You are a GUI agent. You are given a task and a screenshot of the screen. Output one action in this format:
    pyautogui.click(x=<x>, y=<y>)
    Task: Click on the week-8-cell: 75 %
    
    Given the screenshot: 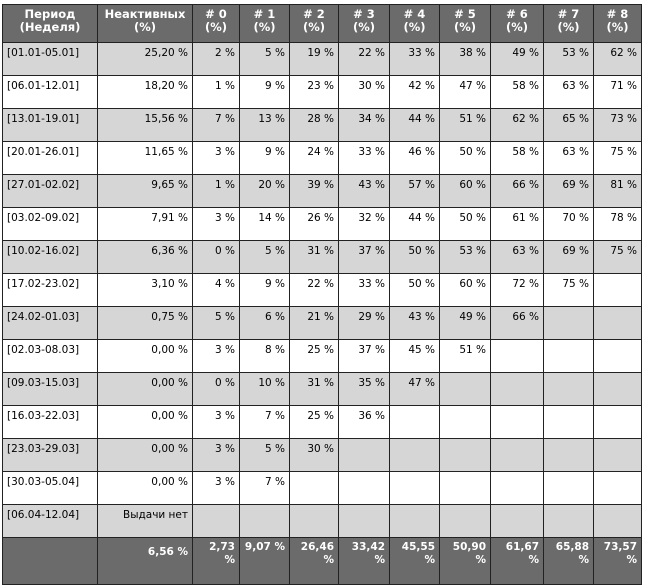 What is the action you would take?
    pyautogui.click(x=617, y=257)
    